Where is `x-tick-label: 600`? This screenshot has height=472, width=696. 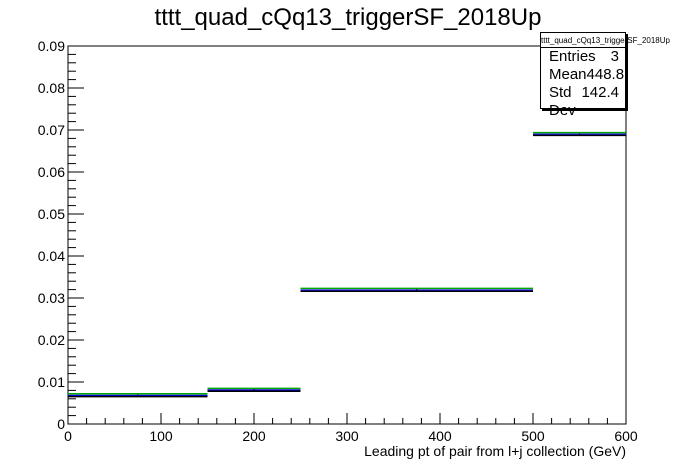
x-tick-label: 600 is located at coordinates (626, 436).